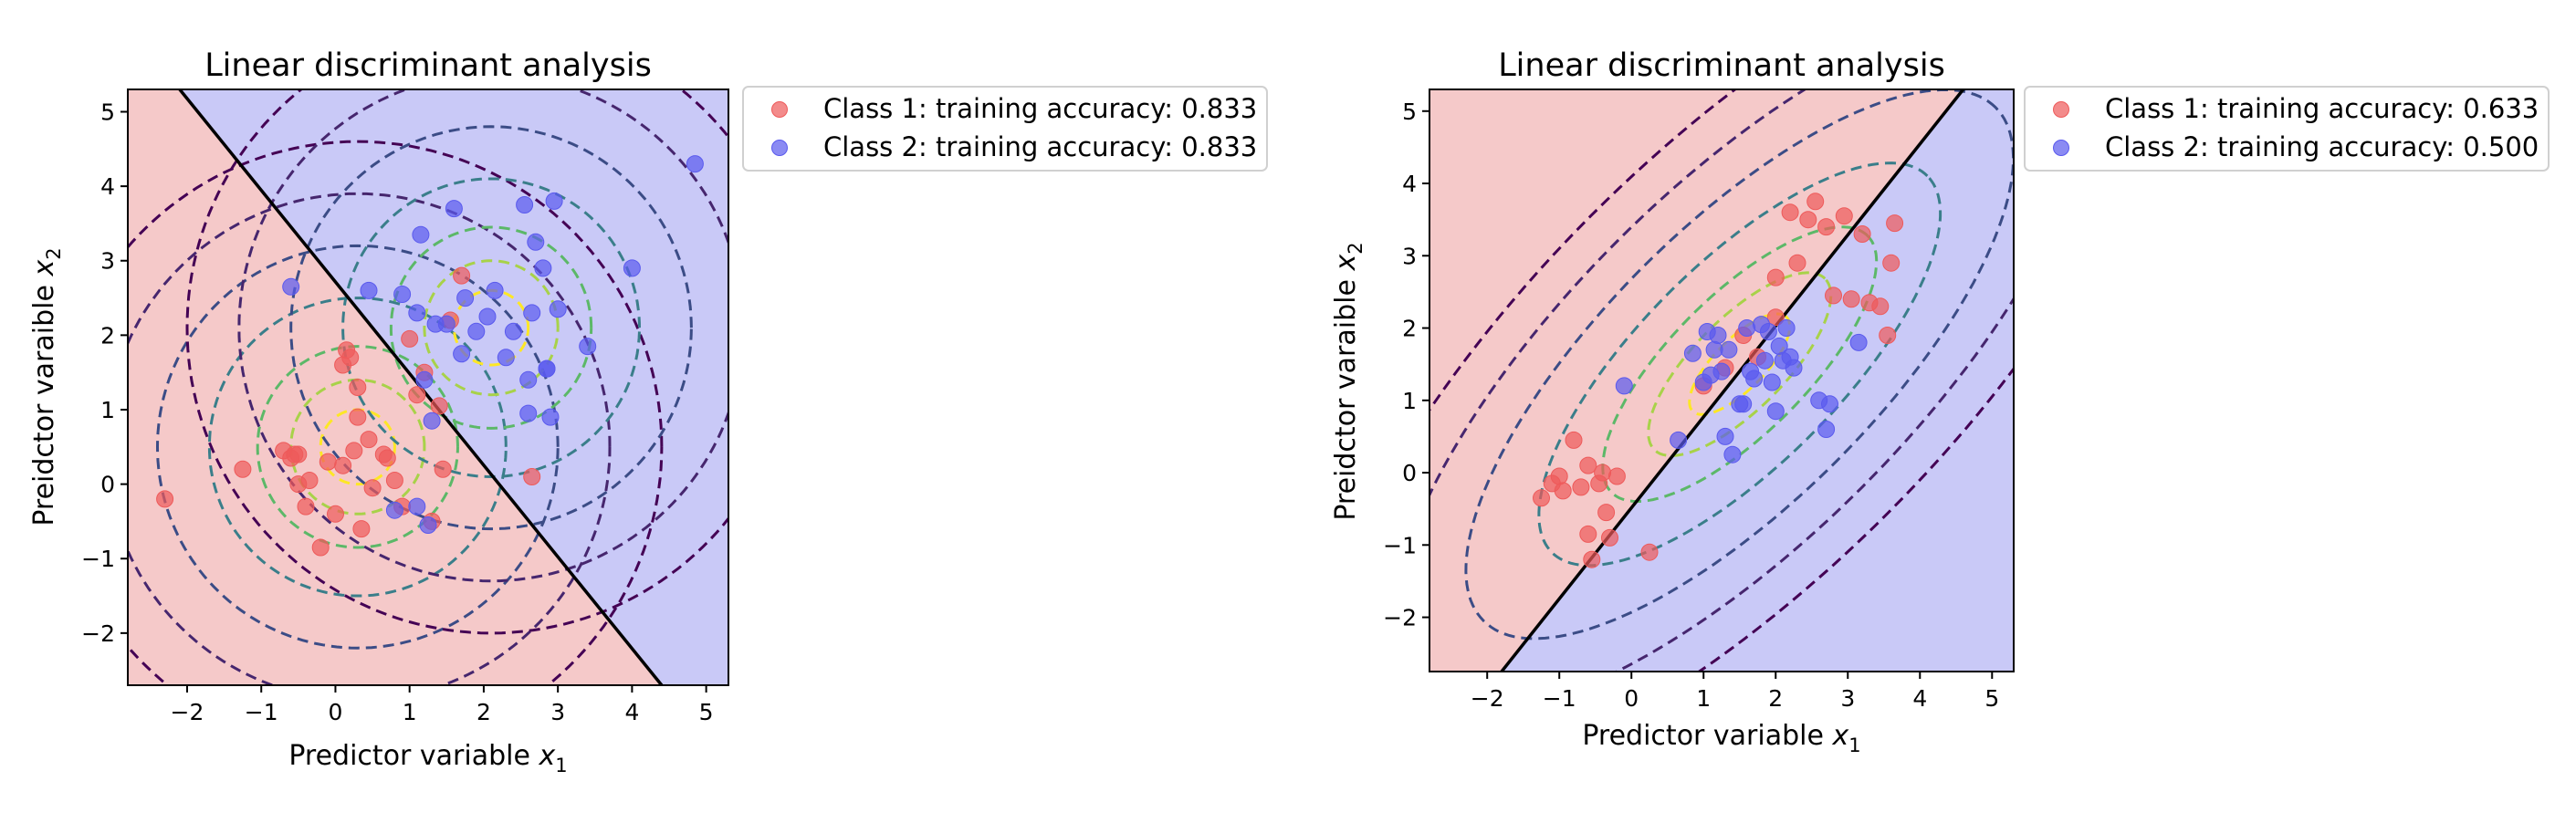  What do you see at coordinates (1775, 699) in the screenshot?
I see `x-tick-label: 2` at bounding box center [1775, 699].